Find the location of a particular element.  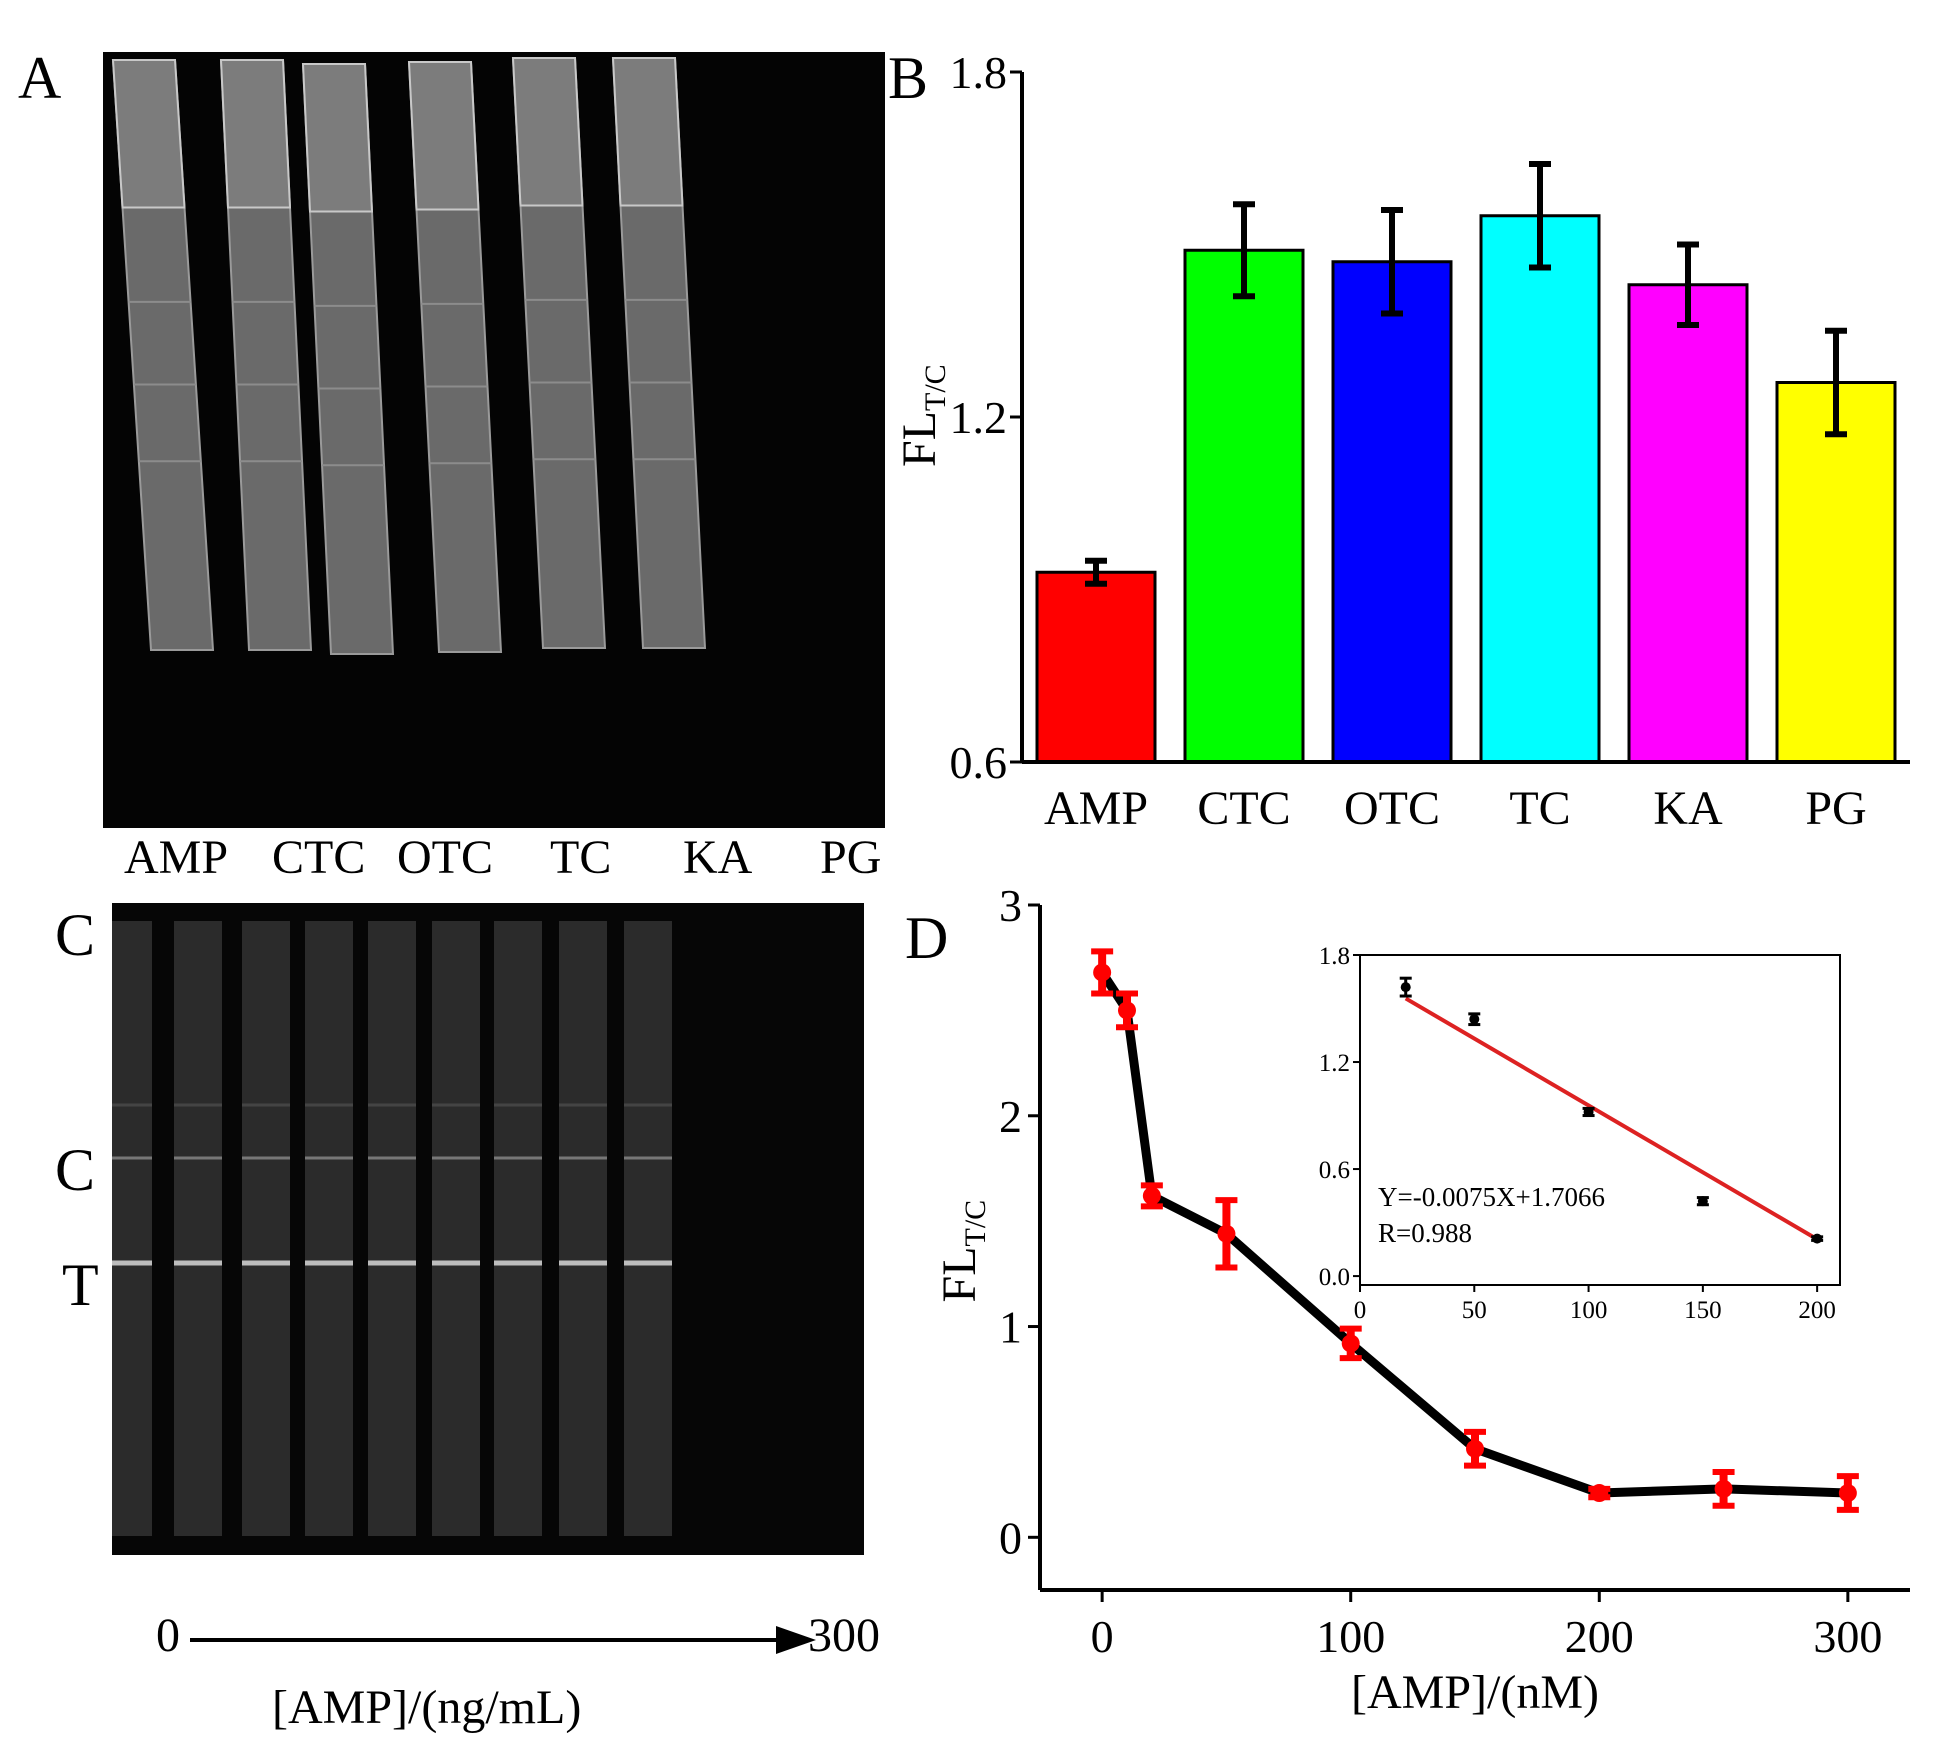

strip-label: OTC is located at coordinates (445, 857).